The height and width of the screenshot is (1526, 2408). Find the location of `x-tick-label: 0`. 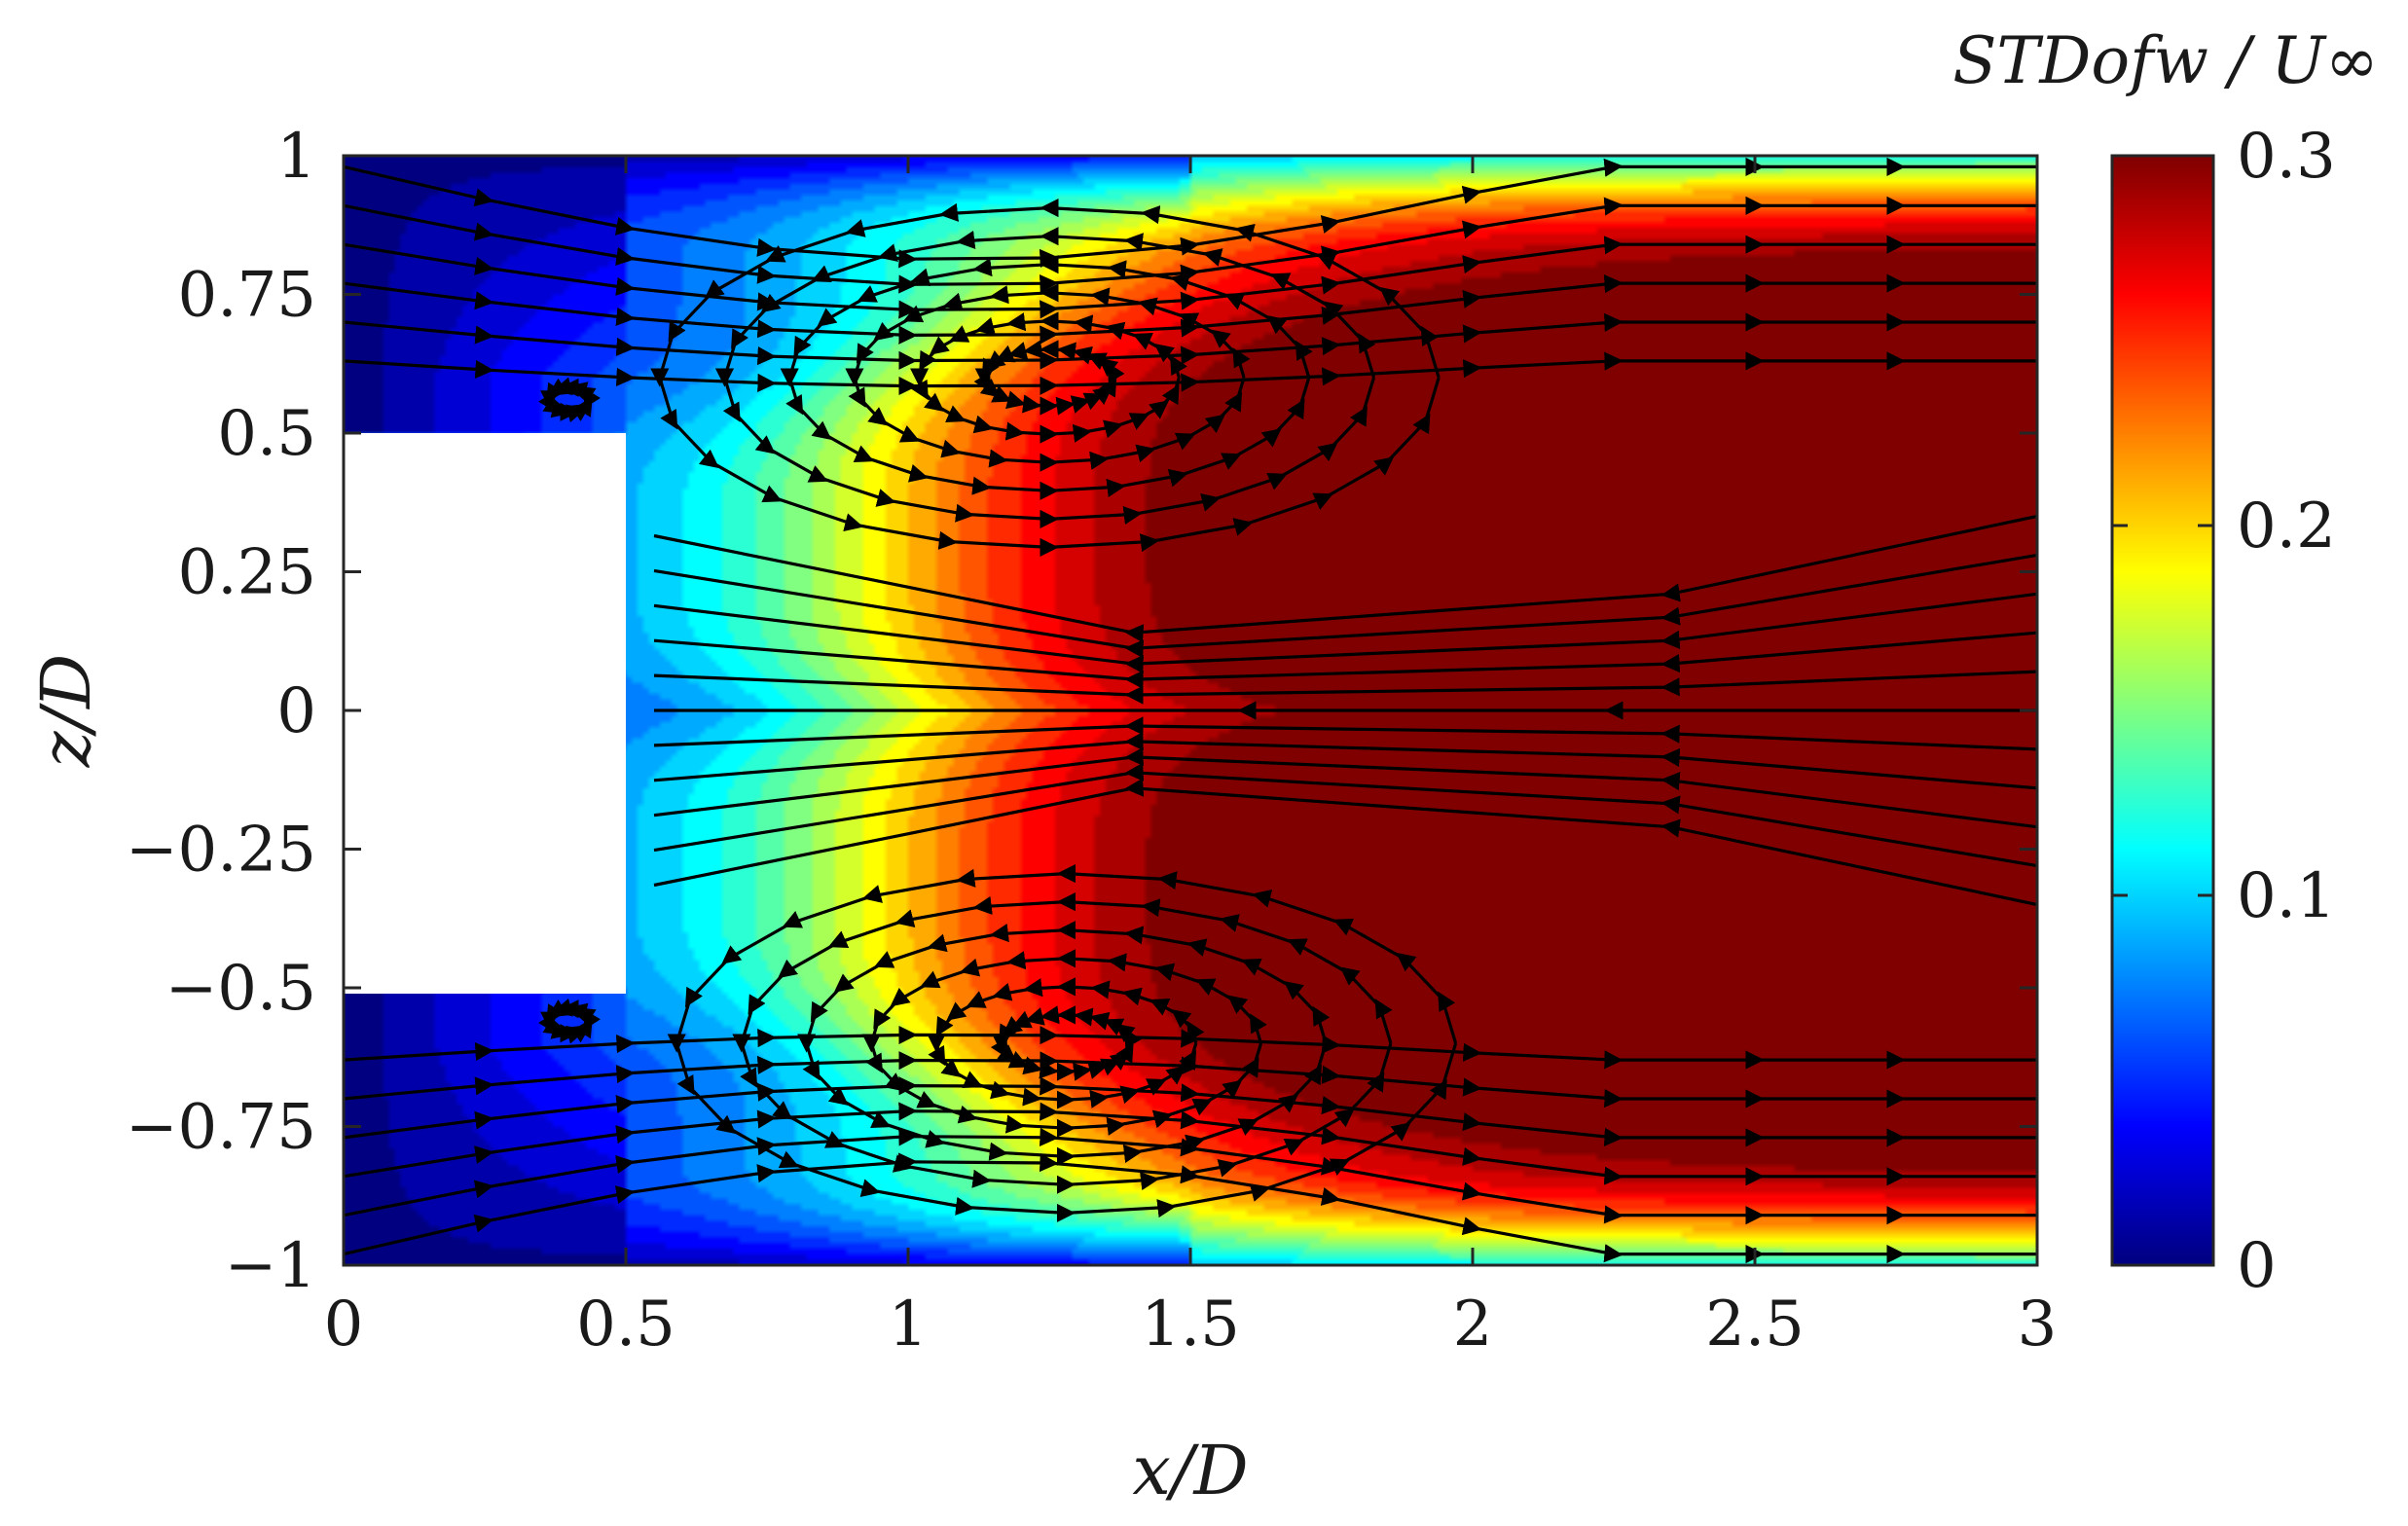

x-tick-label: 0 is located at coordinates (344, 1325).